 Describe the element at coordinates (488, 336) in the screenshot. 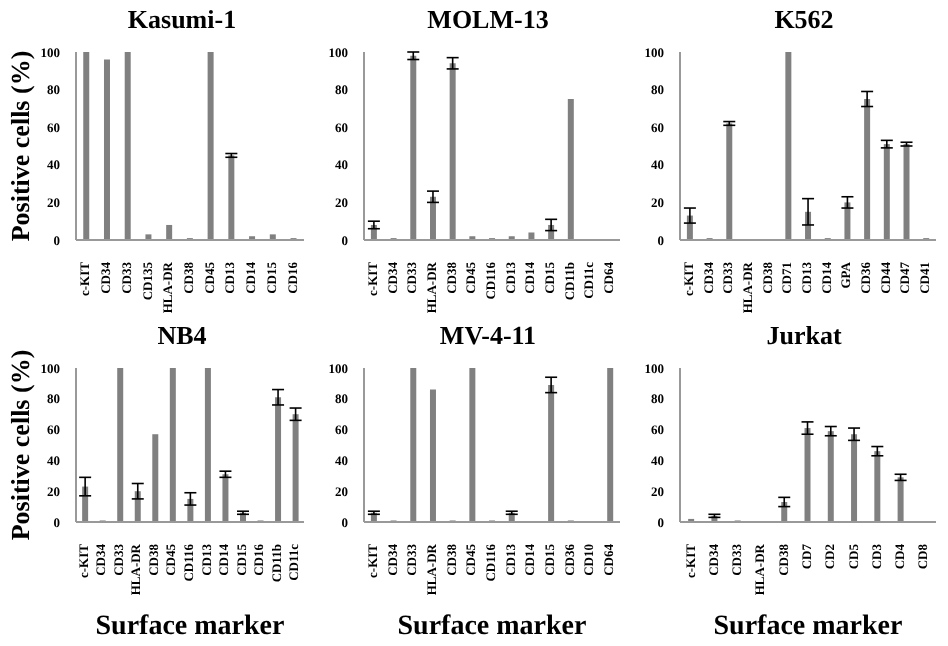

I see `chart-title: MV-4-11` at that location.